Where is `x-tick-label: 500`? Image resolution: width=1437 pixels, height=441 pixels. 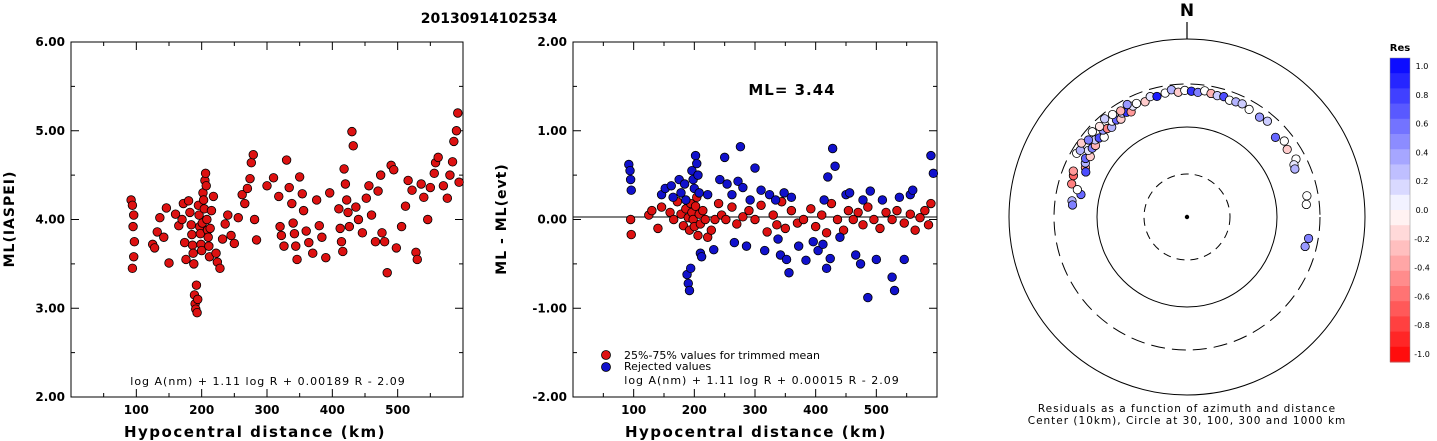 x-tick-label: 500 is located at coordinates (876, 410).